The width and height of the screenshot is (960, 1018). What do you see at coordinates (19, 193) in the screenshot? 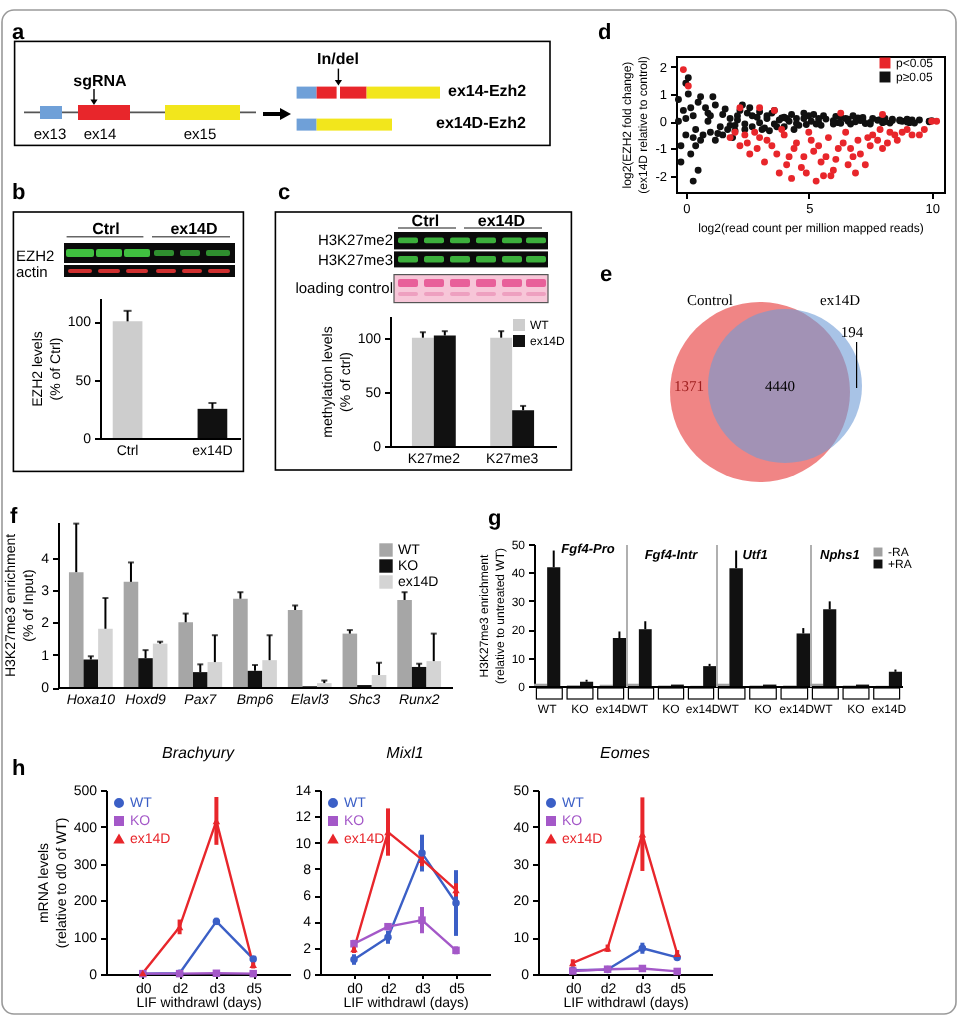
I see `text: b` at bounding box center [19, 193].